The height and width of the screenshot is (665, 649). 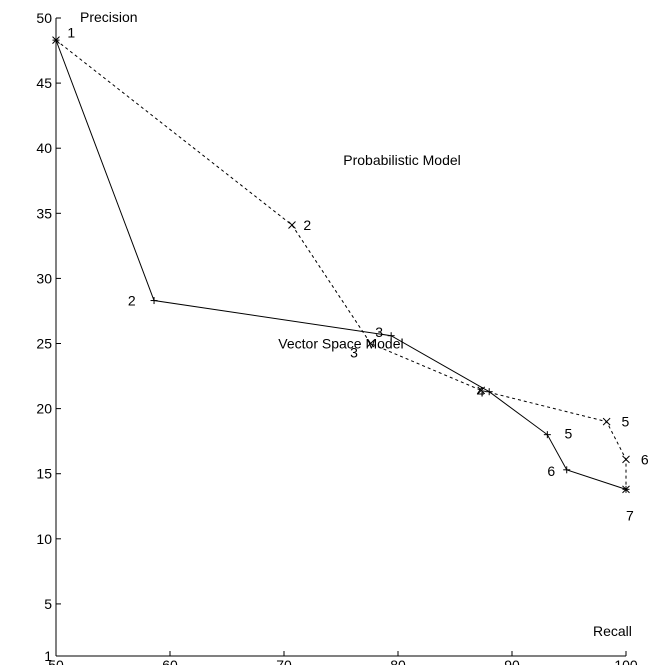 I want to click on y-tick-label: 40, so click(x=44, y=148).